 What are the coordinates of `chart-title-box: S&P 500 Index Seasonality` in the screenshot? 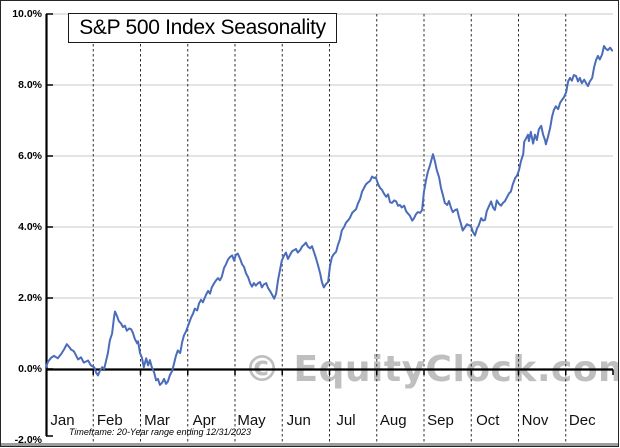 It's located at (202, 28).